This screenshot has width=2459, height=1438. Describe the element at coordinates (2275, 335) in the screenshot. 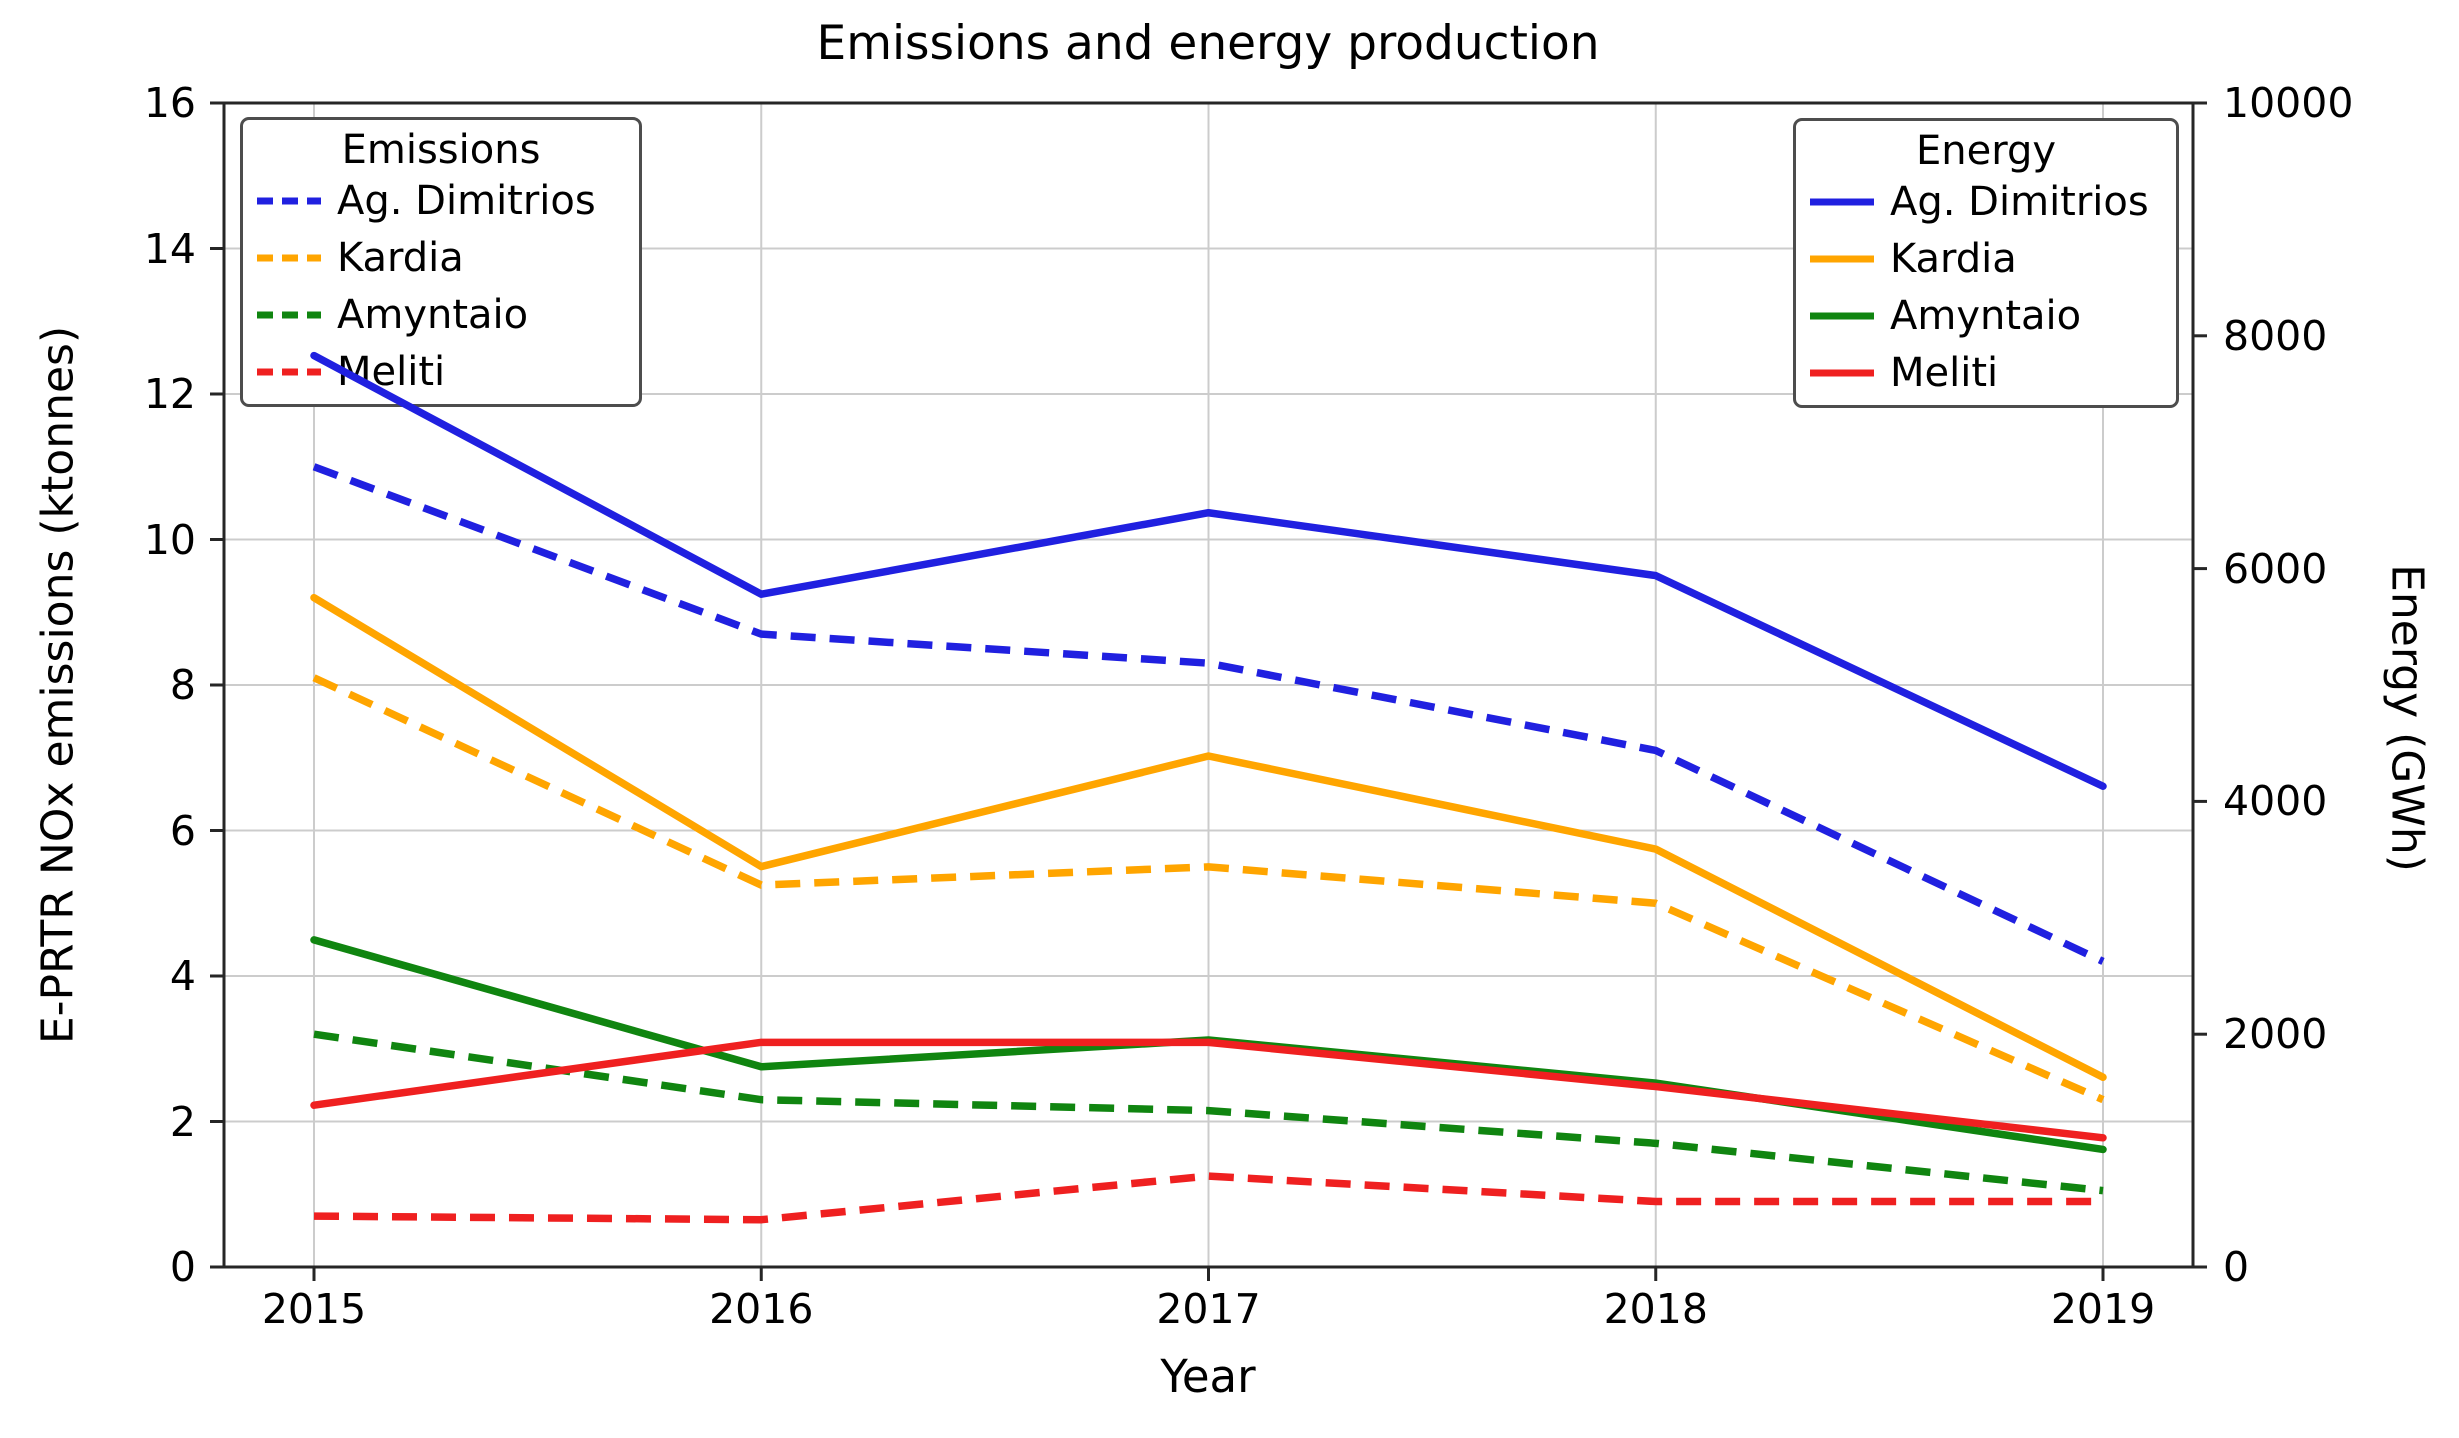

I see `y-right-tick-label: 8000` at that location.